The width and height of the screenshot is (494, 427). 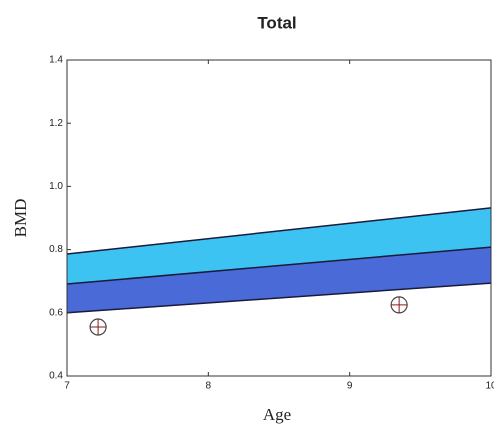 What do you see at coordinates (67, 386) in the screenshot?
I see `x-tick-label: 7` at bounding box center [67, 386].